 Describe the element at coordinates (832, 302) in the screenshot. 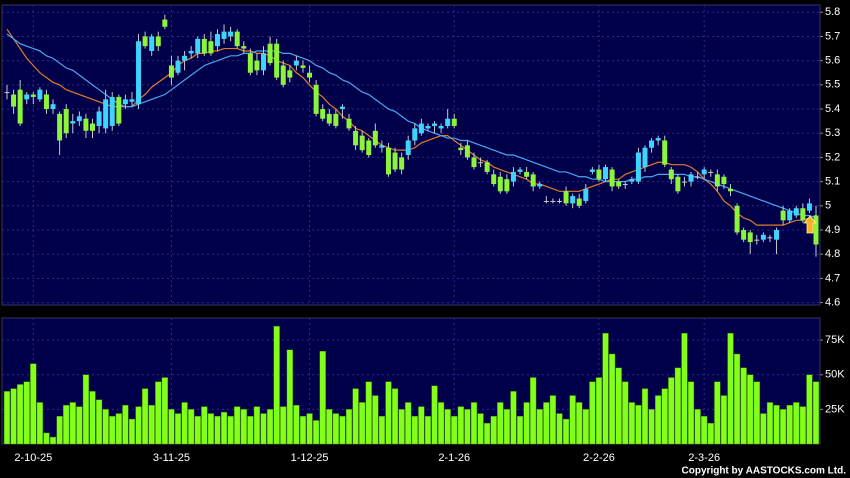

I see `y-tick-label: 4.6` at that location.